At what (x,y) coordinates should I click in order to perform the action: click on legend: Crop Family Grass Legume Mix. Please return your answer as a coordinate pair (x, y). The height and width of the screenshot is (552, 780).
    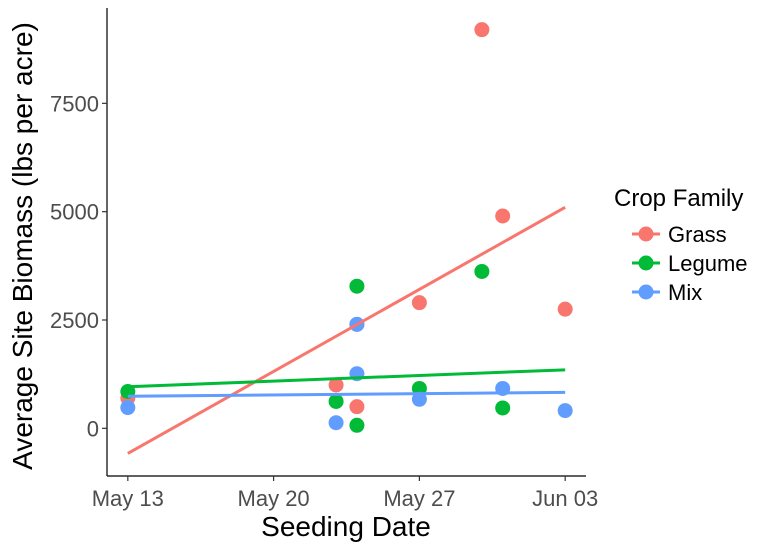
    Looking at the image, I should click on (681, 245).